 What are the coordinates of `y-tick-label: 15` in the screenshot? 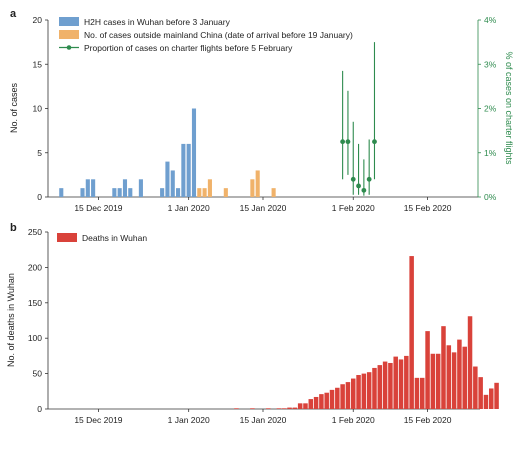 It's located at (38, 64).